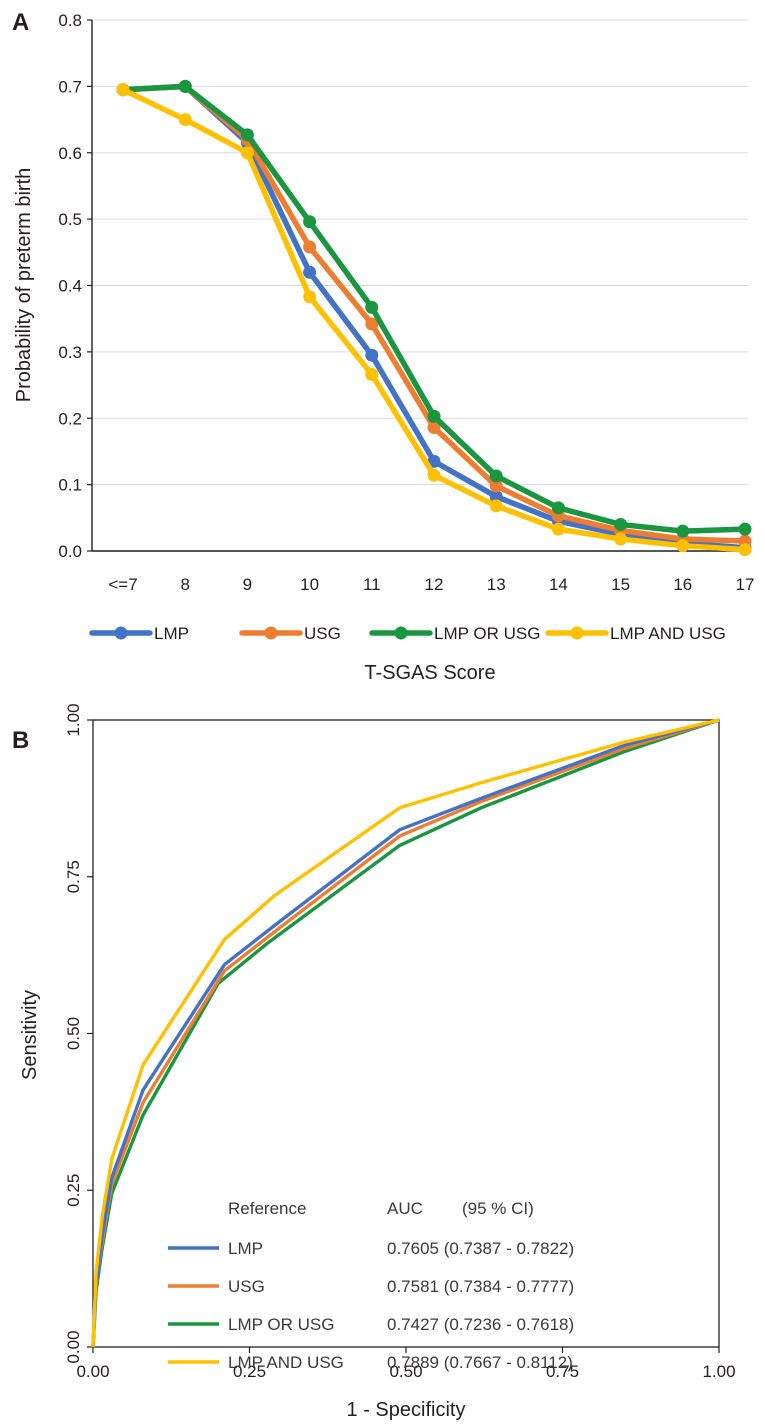 The width and height of the screenshot is (765, 1427). What do you see at coordinates (434, 584) in the screenshot?
I see `x-tick-label: 12` at bounding box center [434, 584].